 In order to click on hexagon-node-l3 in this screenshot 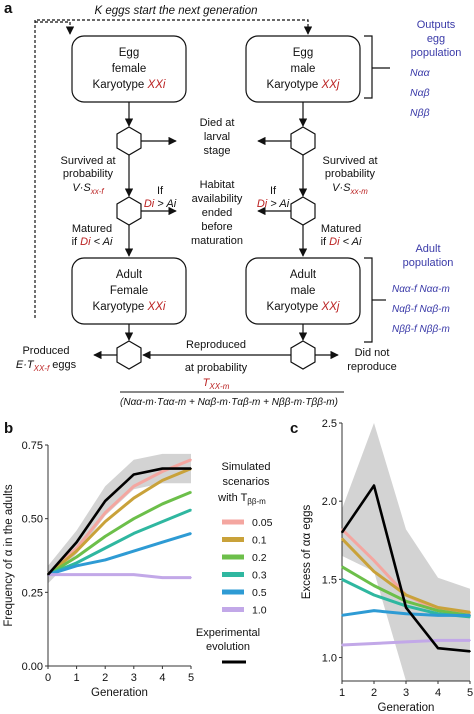, I will do `click(129, 355)`.